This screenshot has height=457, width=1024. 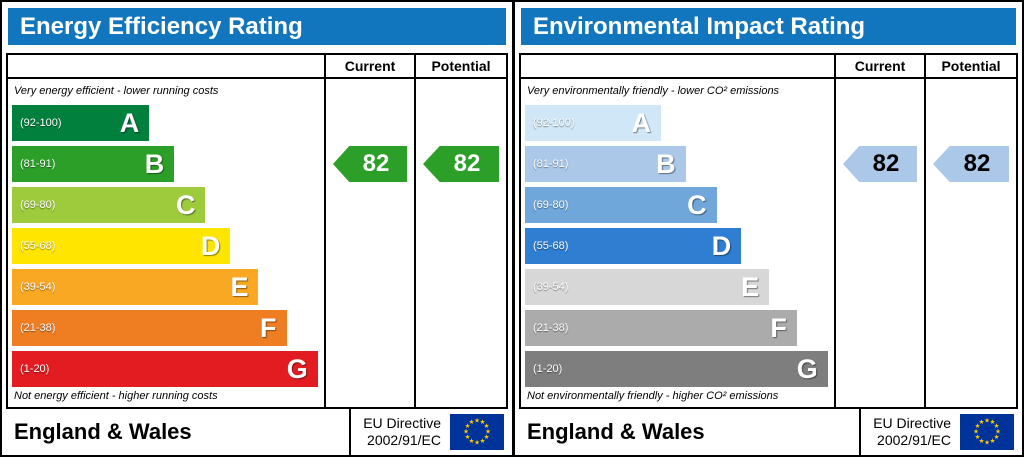 What do you see at coordinates (161, 26) in the screenshot?
I see `energy-panel-title: Energy Efficiency Rating` at bounding box center [161, 26].